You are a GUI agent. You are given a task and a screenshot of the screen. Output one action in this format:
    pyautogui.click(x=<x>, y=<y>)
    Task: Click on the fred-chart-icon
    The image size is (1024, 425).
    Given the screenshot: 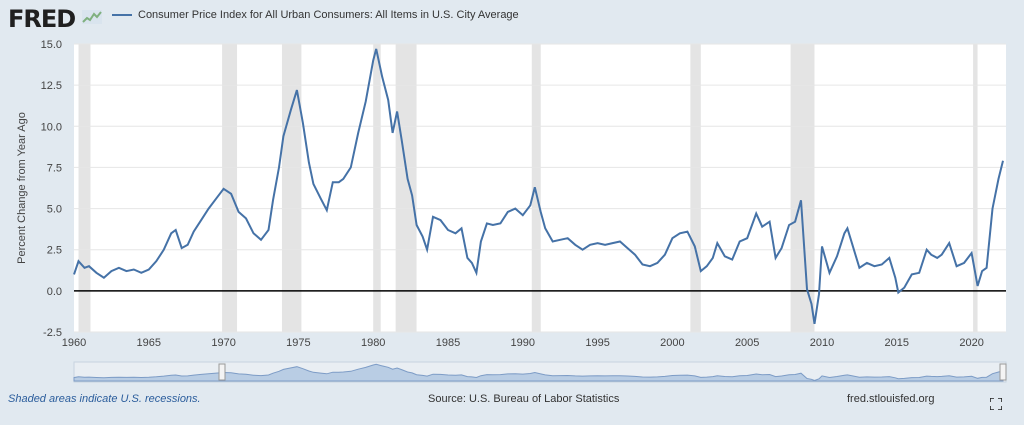 What is the action you would take?
    pyautogui.click(x=92, y=17)
    